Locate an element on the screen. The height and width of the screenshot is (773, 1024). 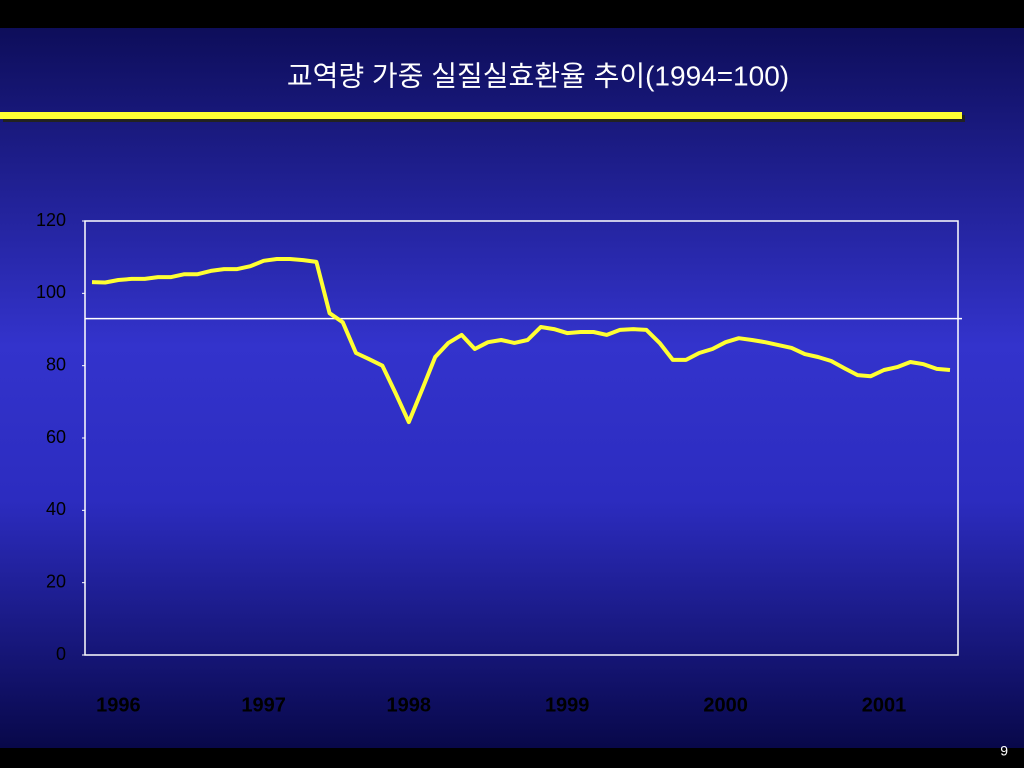
x-tick-label: 1997 is located at coordinates (263, 705).